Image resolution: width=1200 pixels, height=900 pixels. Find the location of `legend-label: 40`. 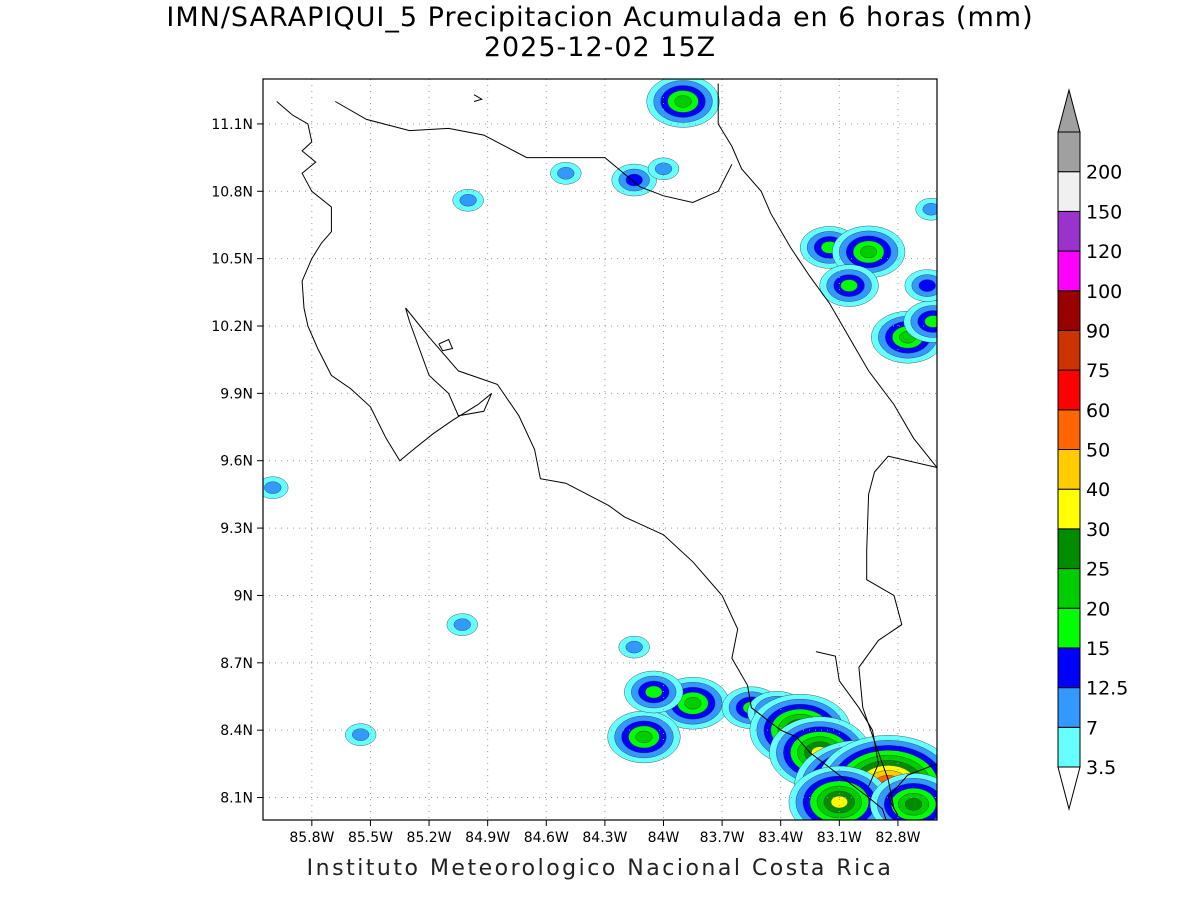

legend-label: 40 is located at coordinates (1098, 490).